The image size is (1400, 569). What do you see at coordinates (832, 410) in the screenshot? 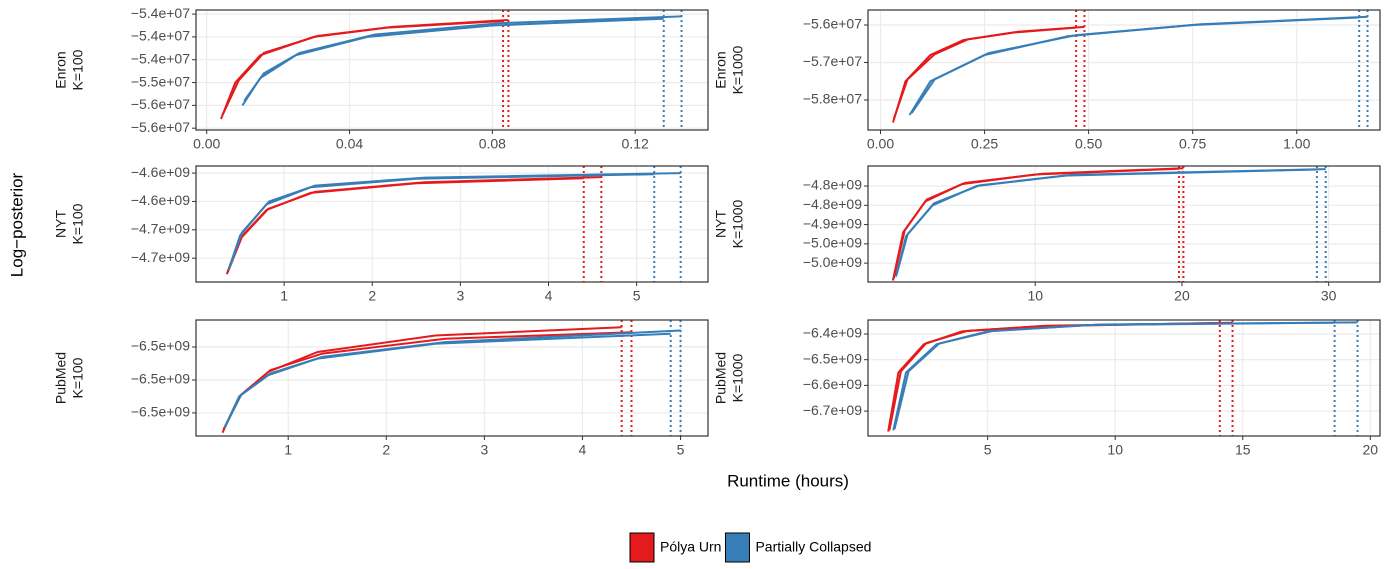
I see `y-tick-label: −6.7e+09` at bounding box center [832, 410].